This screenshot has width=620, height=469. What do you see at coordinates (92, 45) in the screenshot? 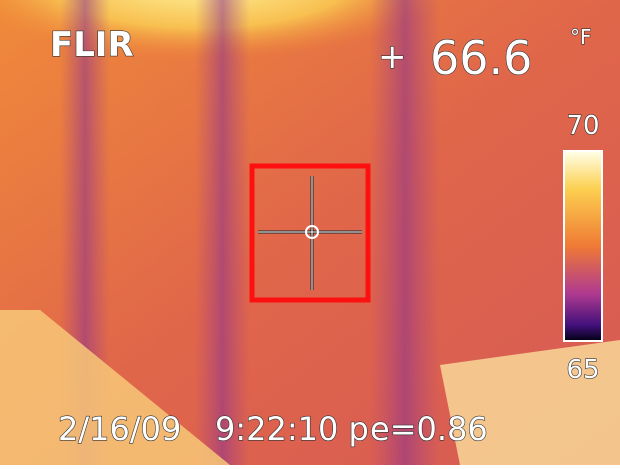
I see `brand-logo: FLIR` at bounding box center [92, 45].